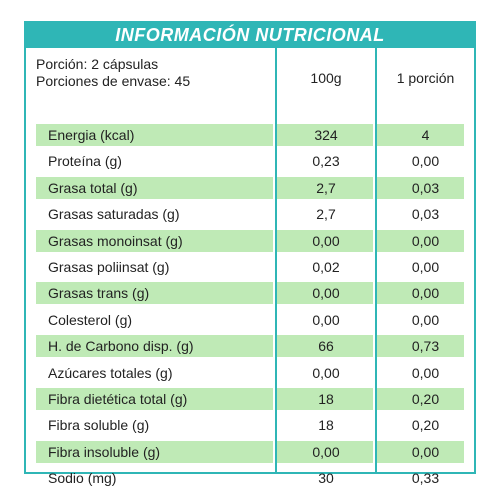 The height and width of the screenshot is (500, 500). I want to click on value-per-100g: 0,23, so click(326, 161).